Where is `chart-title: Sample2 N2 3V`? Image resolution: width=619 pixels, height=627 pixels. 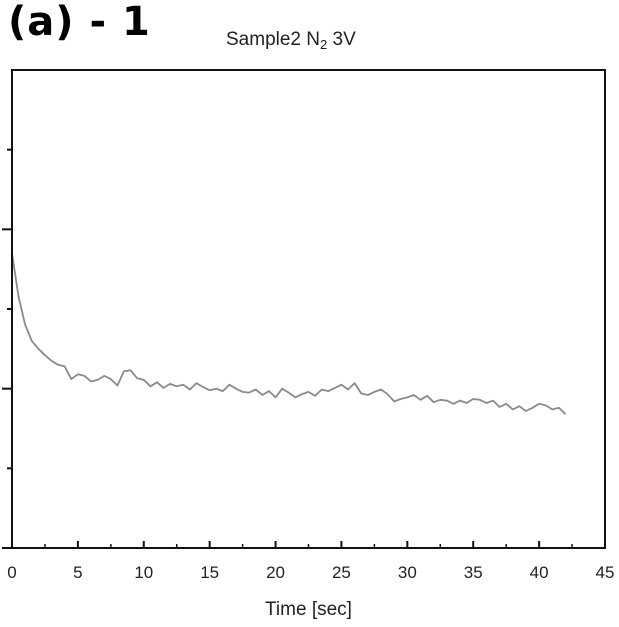
chart-title: Sample2 N2 3V is located at coordinates (291, 40).